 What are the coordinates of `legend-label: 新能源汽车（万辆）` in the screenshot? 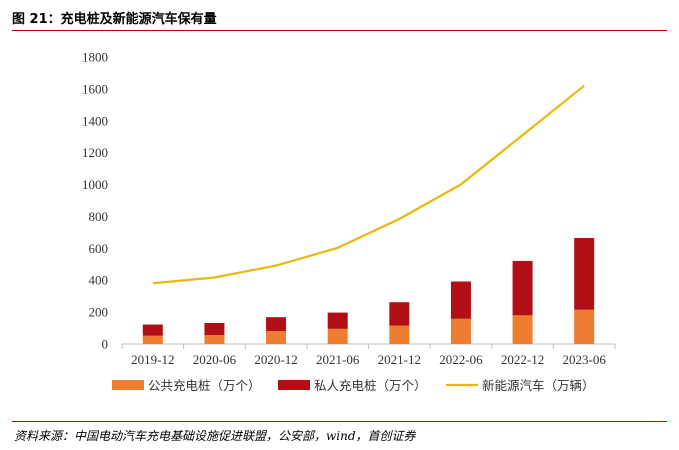 It's located at (538, 385).